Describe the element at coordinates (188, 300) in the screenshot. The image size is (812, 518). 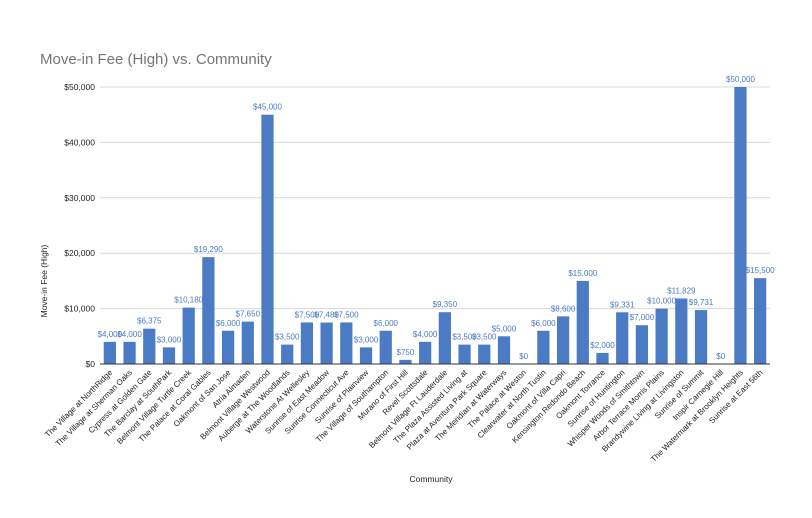
I see `data-label: $10,180` at that location.